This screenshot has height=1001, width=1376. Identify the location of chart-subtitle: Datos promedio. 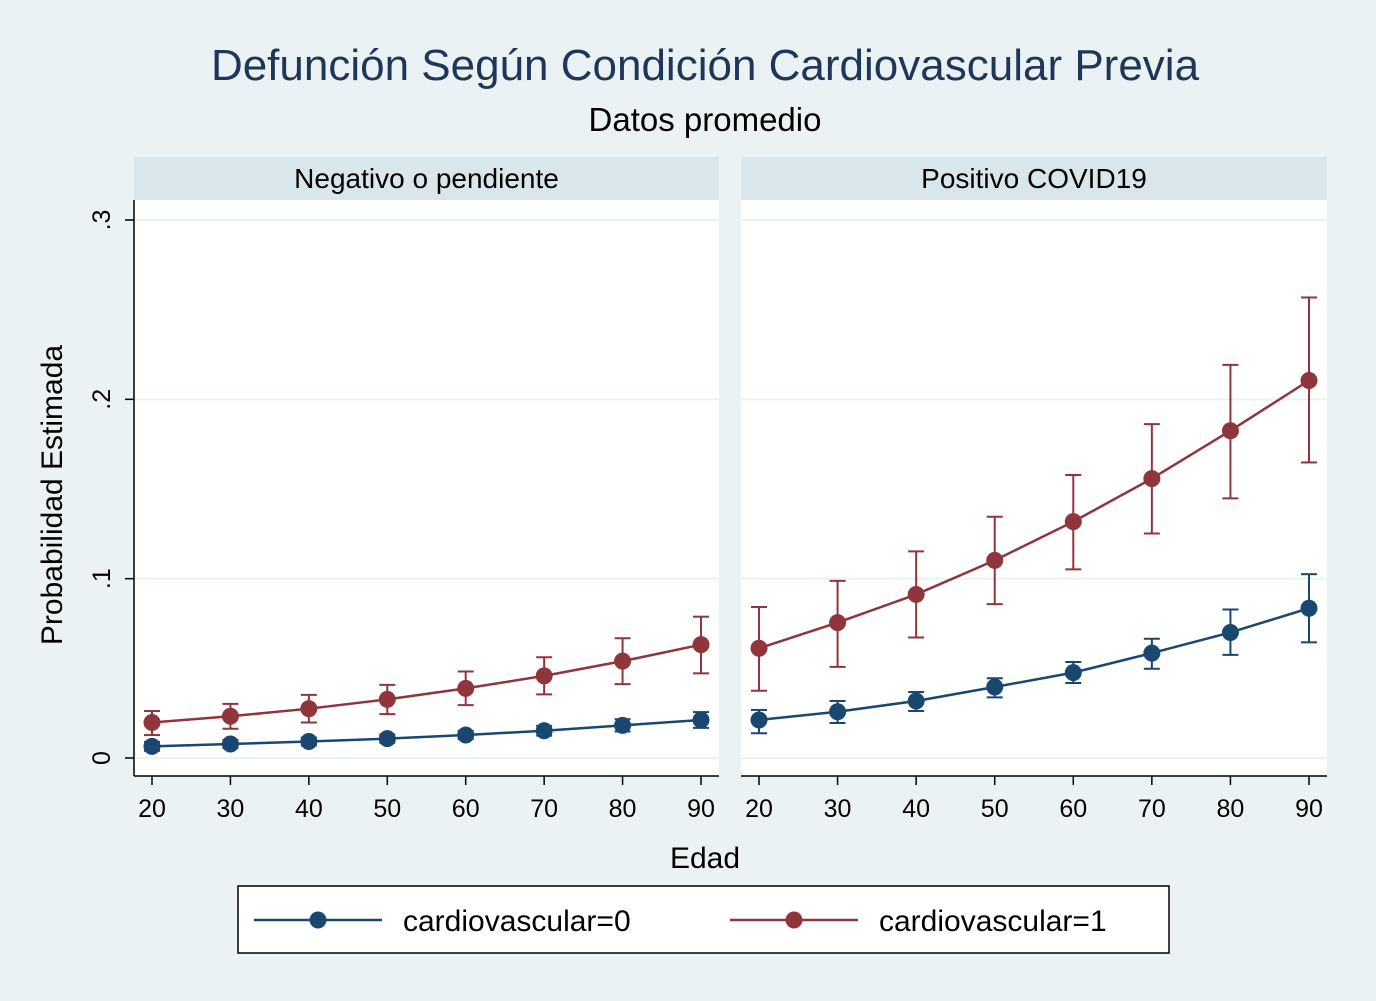
(705, 119).